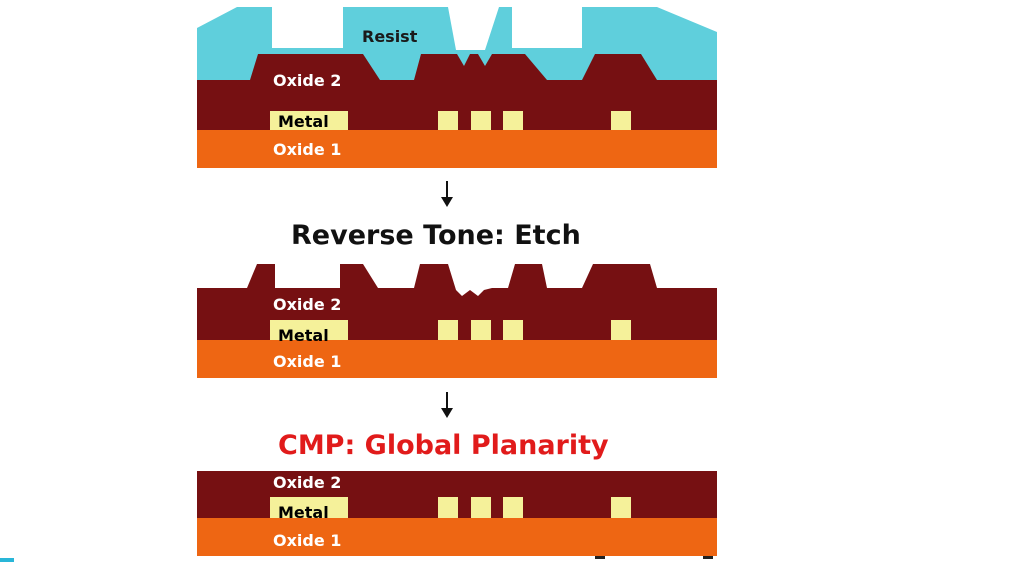 This screenshot has width=1030, height=562. I want to click on cmp-step-title: CMP: Global Planarity, so click(443, 445).